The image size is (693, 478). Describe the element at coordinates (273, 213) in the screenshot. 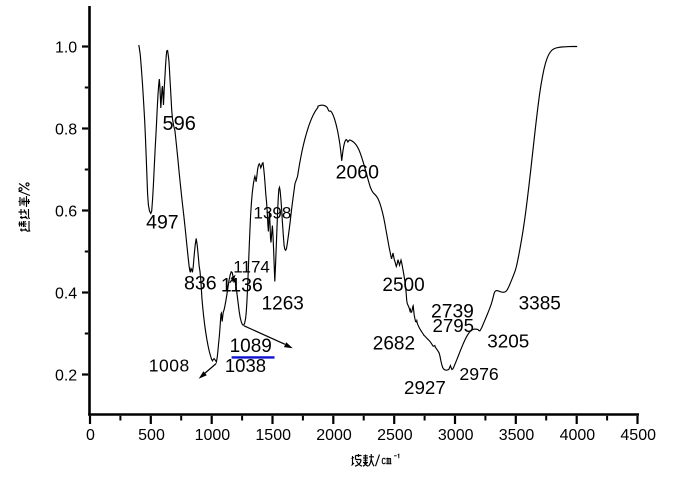

I see `svg-text: 1398` at that location.